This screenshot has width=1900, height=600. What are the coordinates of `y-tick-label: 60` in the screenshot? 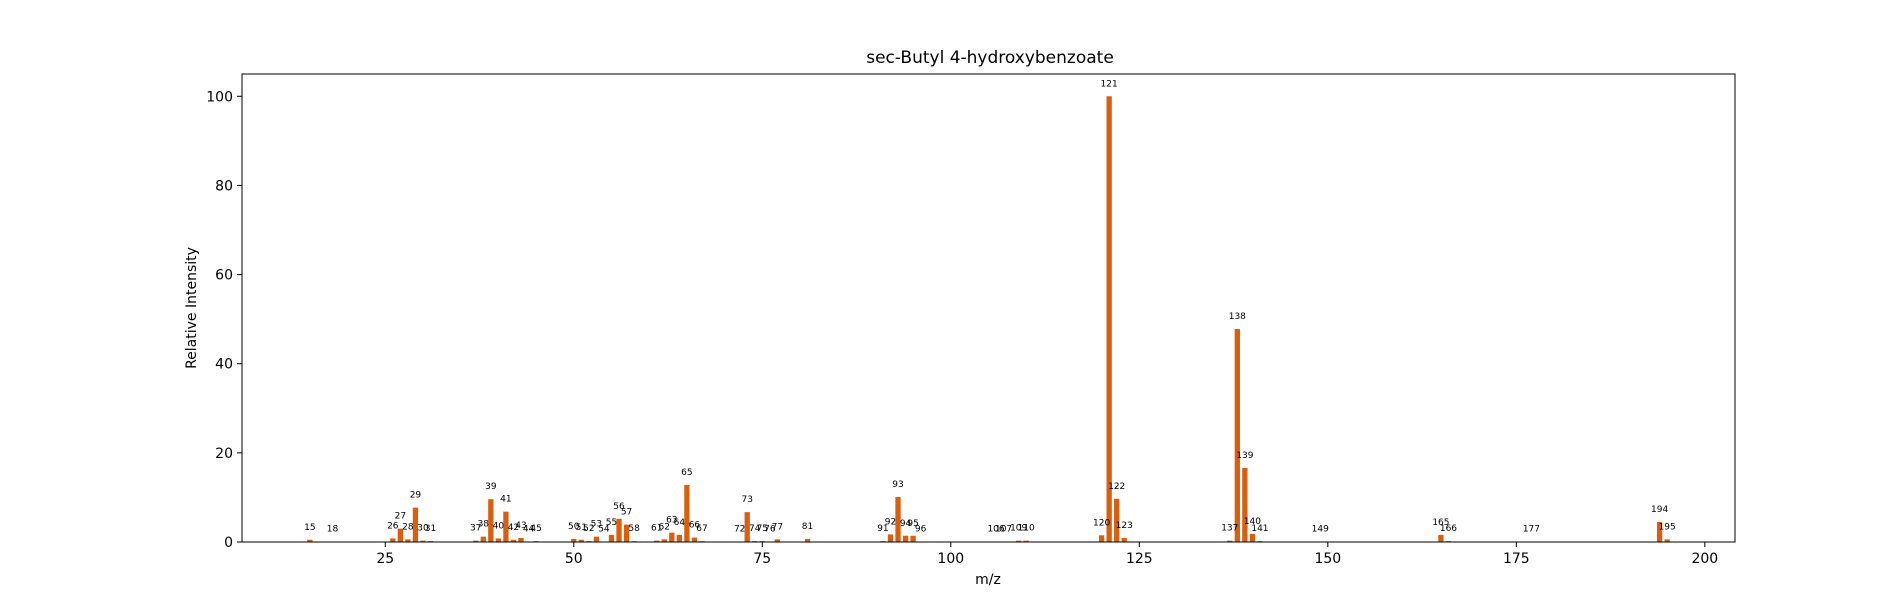 It's located at (224, 276).